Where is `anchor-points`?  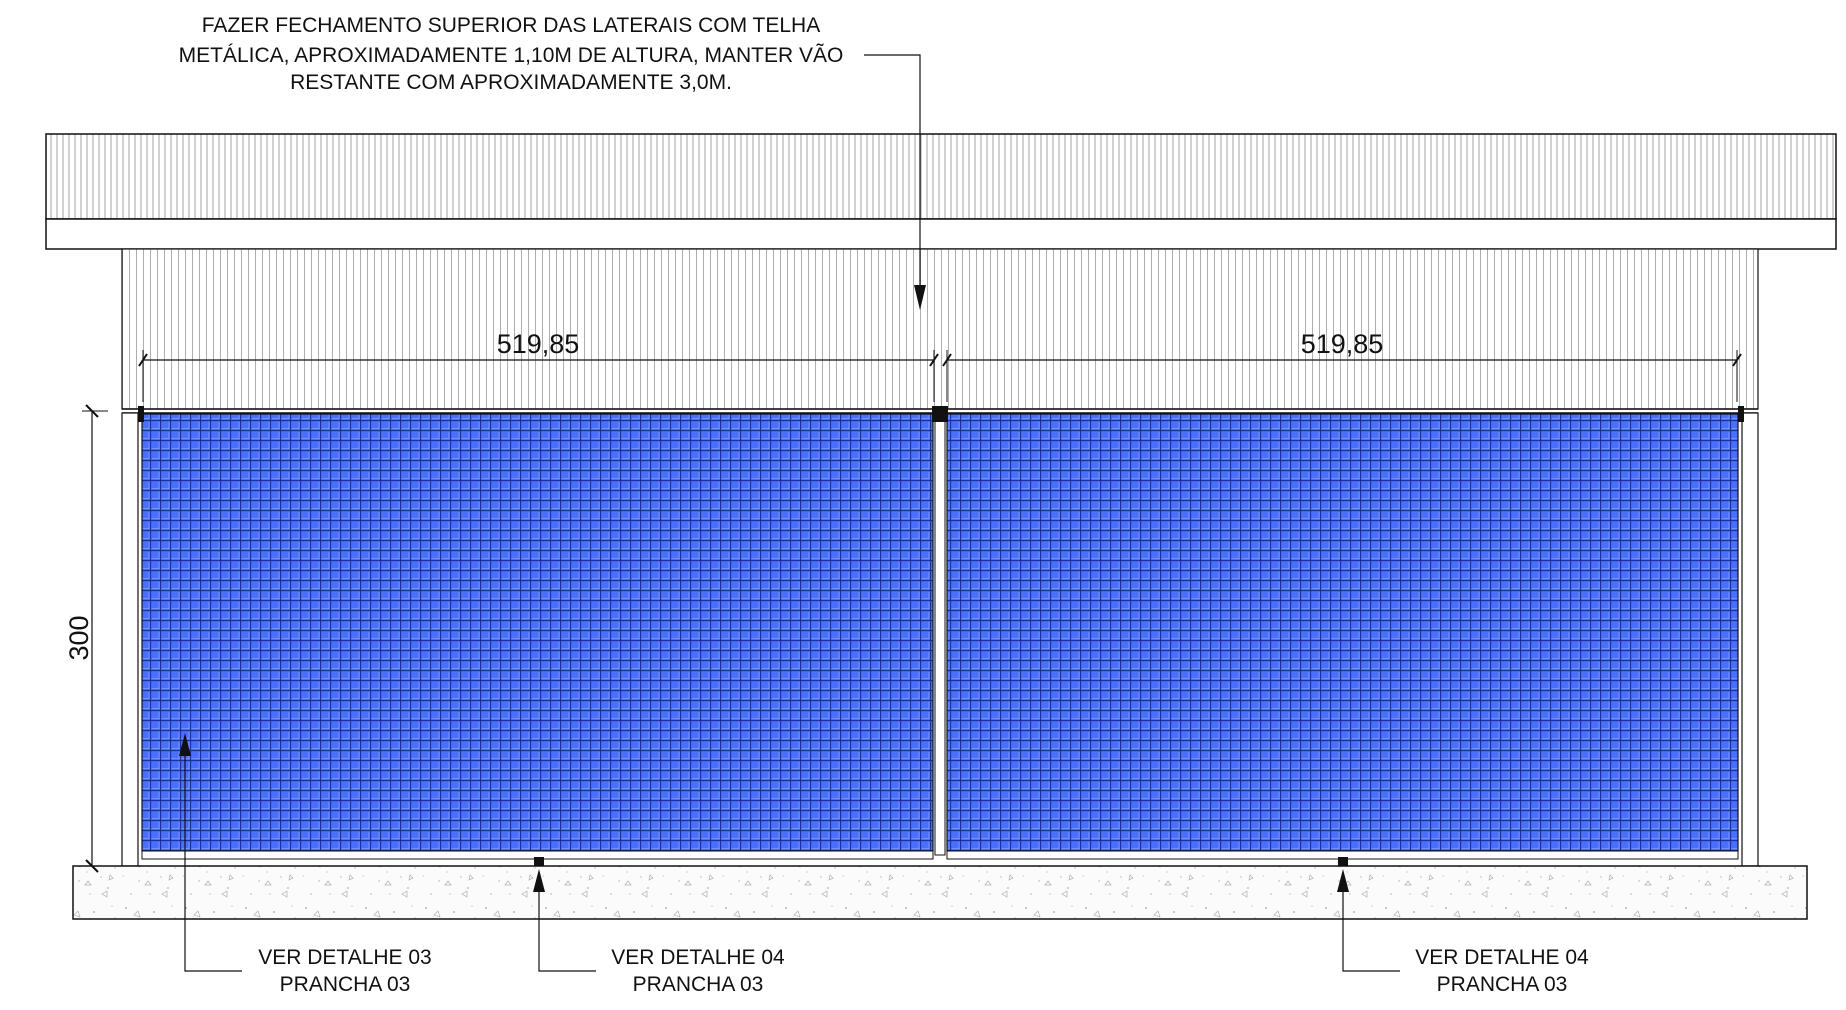
anchor-points is located at coordinates (941, 861).